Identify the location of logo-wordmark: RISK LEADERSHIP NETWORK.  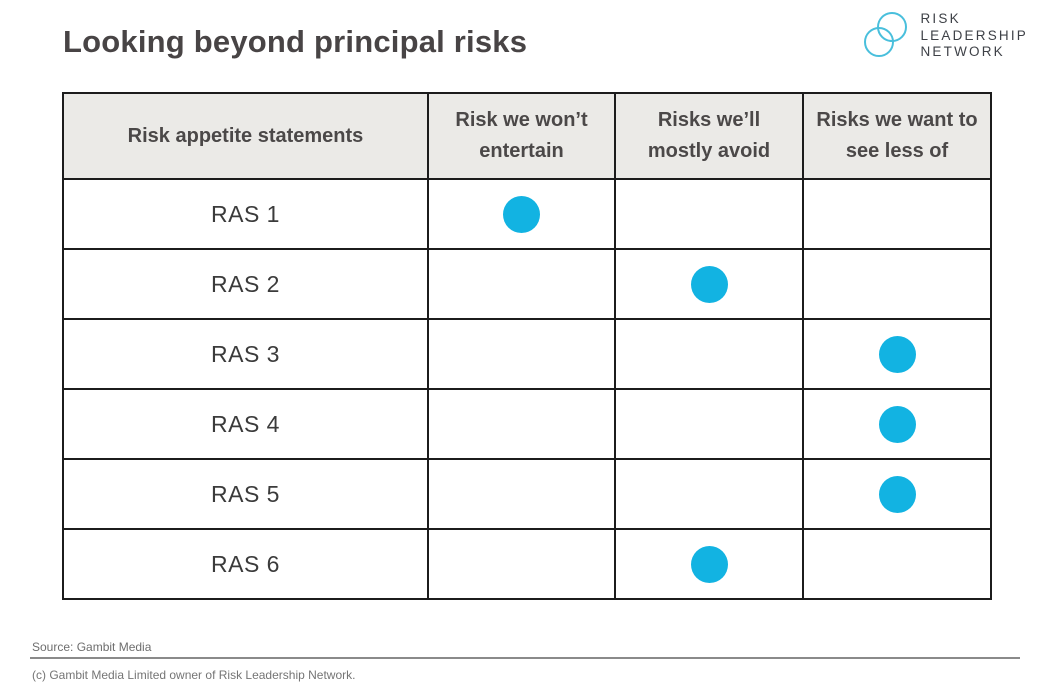
(974, 36).